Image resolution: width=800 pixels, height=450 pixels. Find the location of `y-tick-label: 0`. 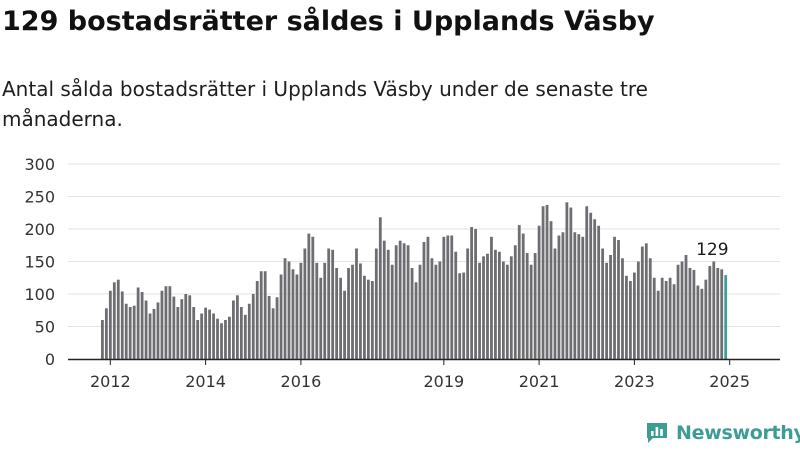

y-tick-label: 0 is located at coordinates (50, 359).